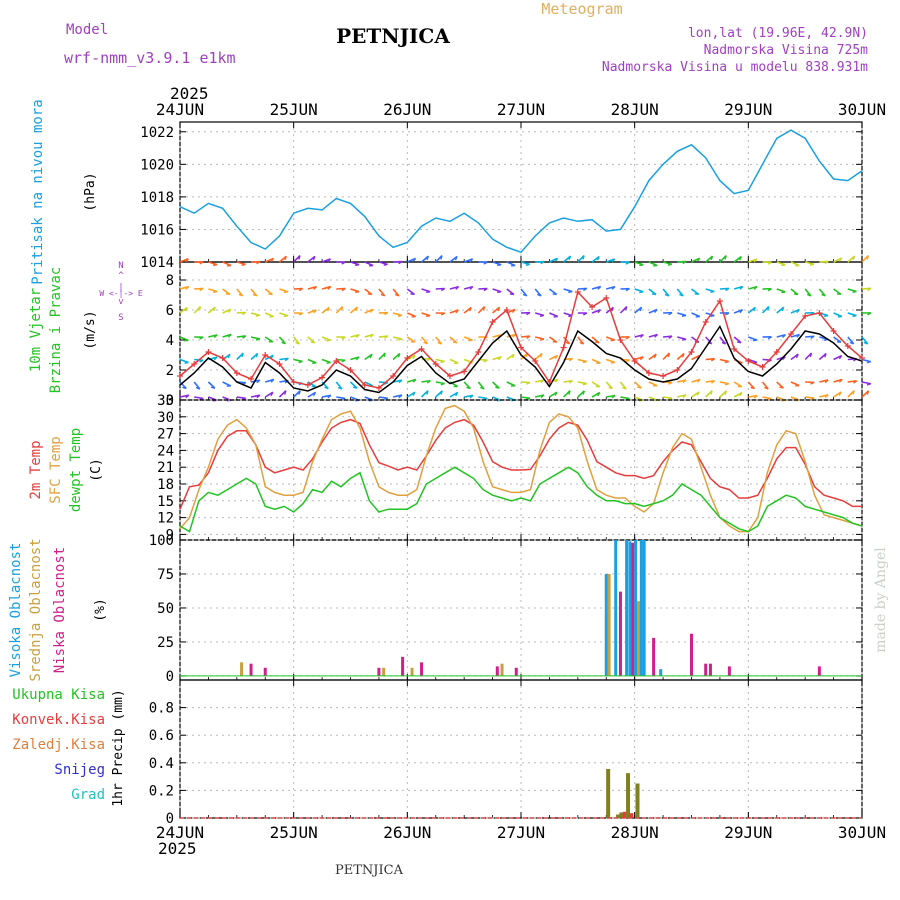 The height and width of the screenshot is (900, 900). Describe the element at coordinates (735, 67) in the screenshot. I see `model-elevation-text: Nadmorska Visina u modelu 838.931m` at that location.